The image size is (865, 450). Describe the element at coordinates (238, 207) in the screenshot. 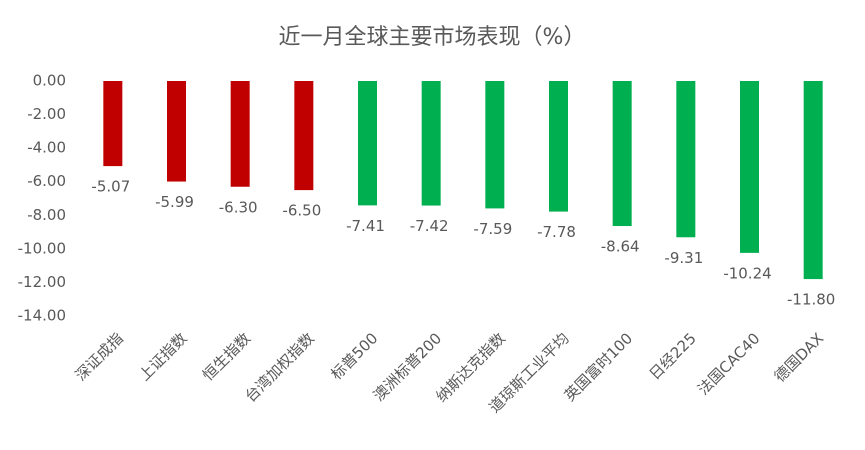

I see `data-label: -6.30` at that location.